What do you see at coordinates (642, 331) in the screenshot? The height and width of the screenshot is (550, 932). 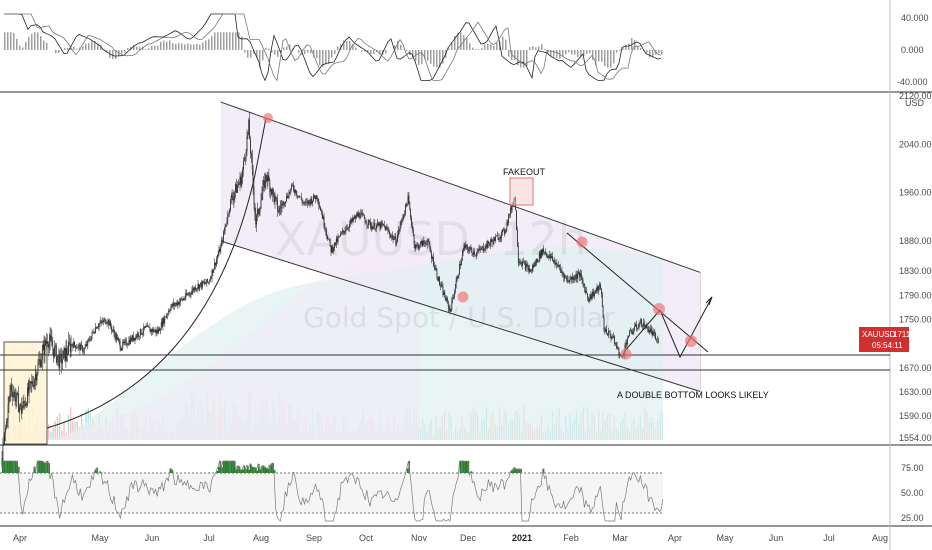 I see `rise-trendline` at bounding box center [642, 331].